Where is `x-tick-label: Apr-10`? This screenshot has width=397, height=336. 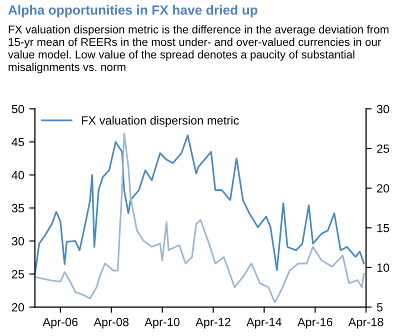
x-tick-label: Apr-10 is located at coordinates (162, 323).